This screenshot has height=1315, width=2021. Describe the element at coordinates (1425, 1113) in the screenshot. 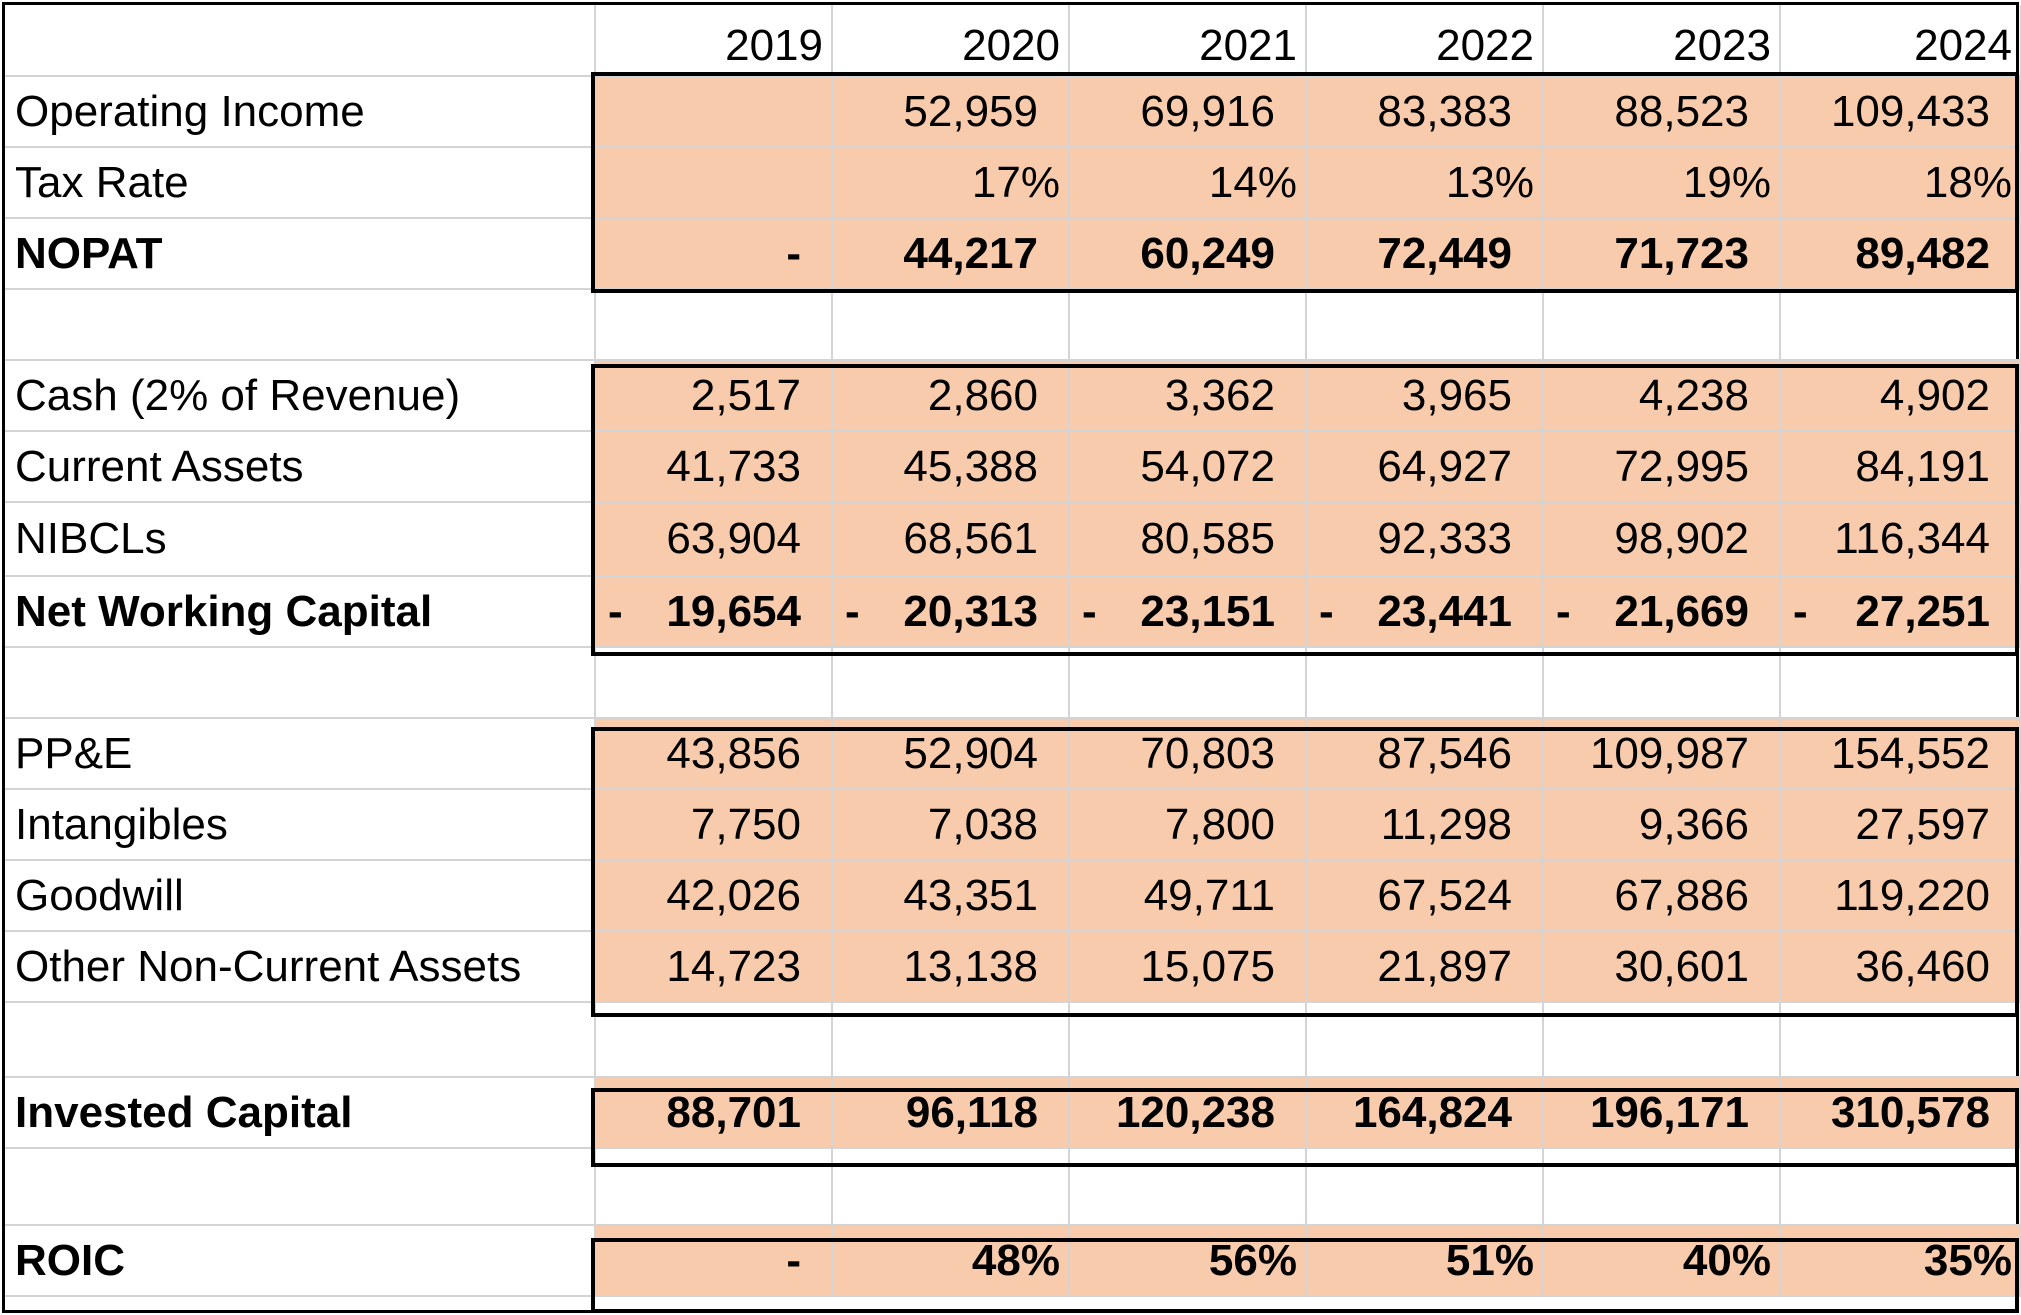

I see `invested-capital-cell: 164,824` at that location.